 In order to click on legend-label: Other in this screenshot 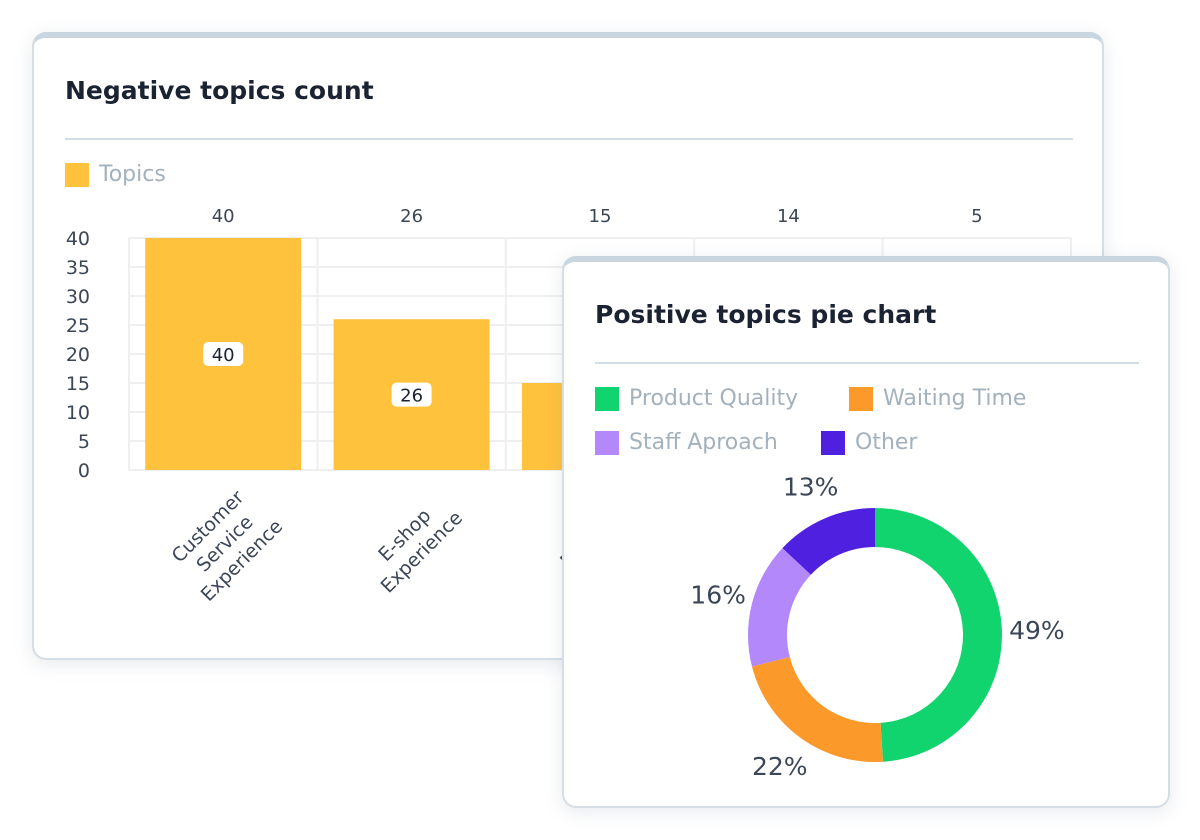, I will do `click(886, 442)`.